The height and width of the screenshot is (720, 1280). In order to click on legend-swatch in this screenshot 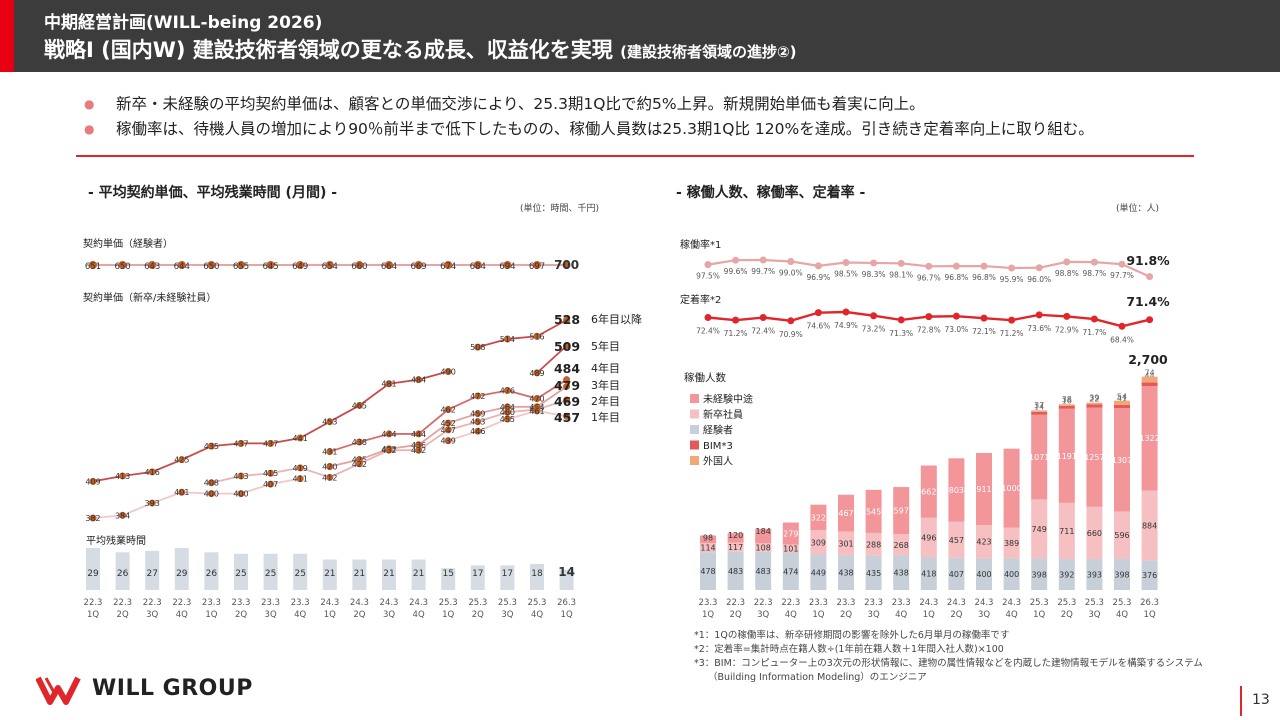, I will do `click(694, 398)`.